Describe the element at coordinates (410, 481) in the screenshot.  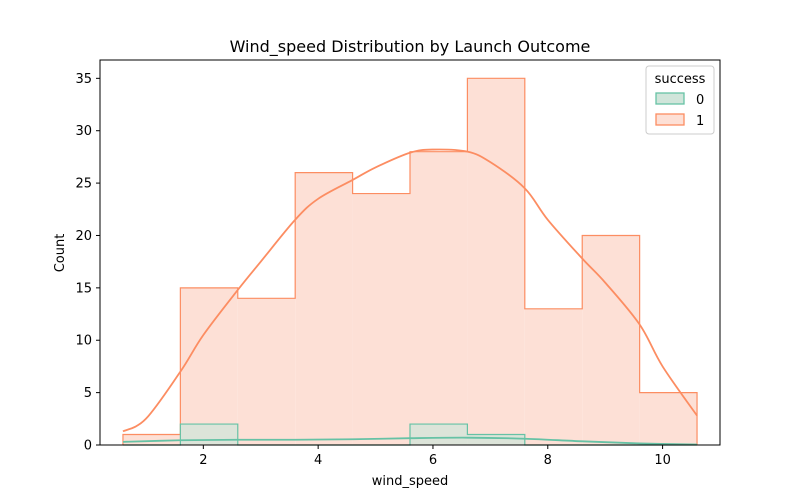
I see `x-axis-label: wind_speed` at that location.